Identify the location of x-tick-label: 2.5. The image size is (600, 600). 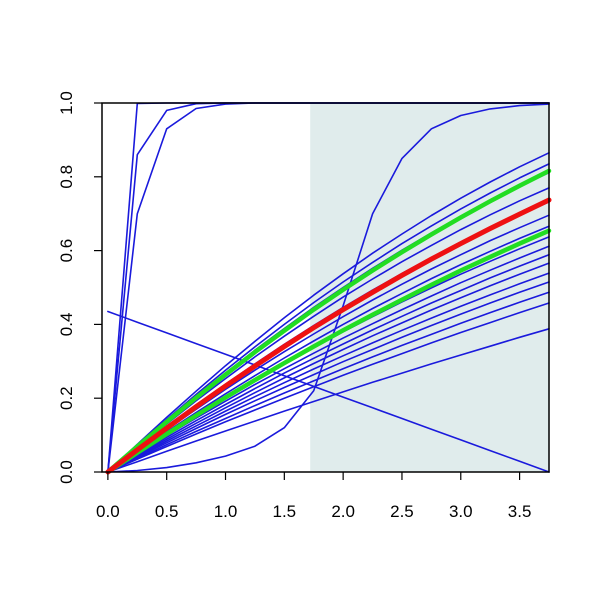
(402, 511).